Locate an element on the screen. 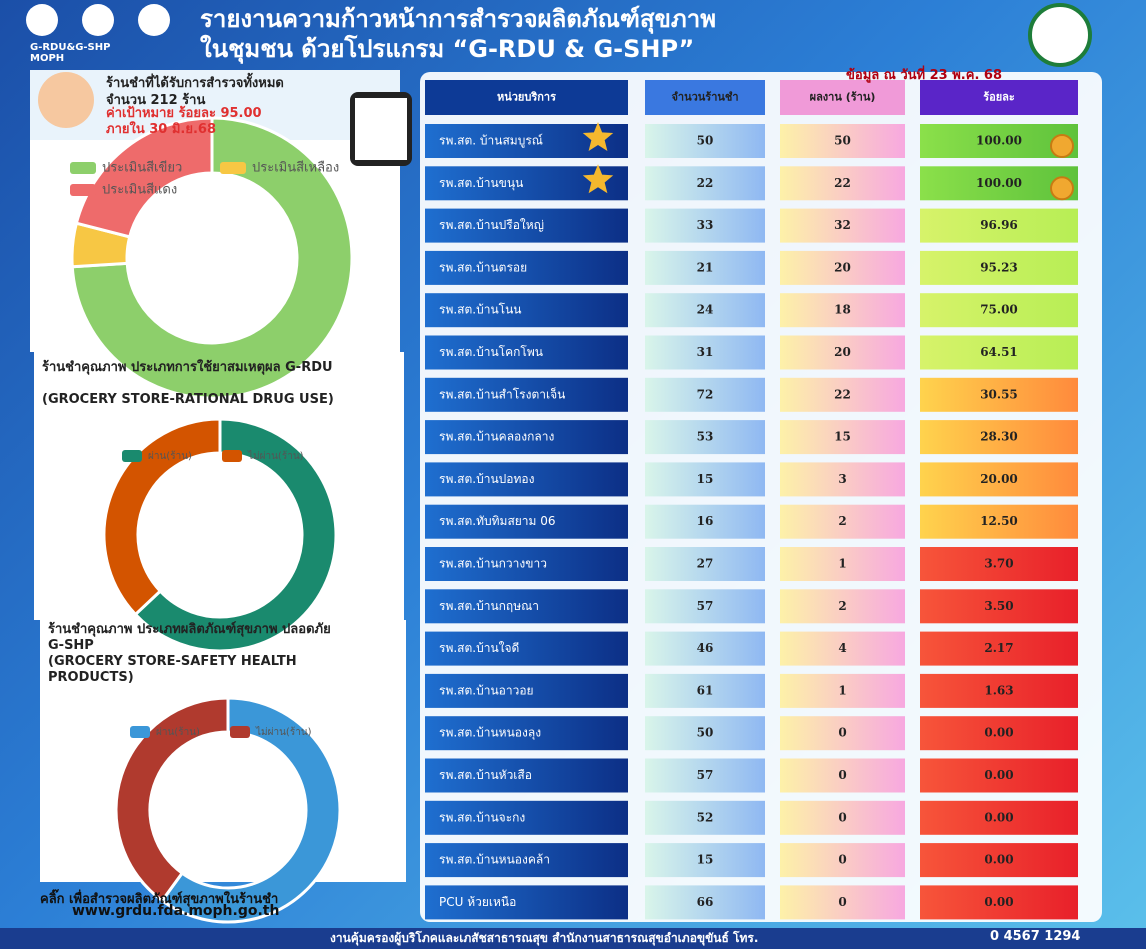 The height and width of the screenshot is (949, 1146). legend-label: ไม่ผ่าน(ร้าน) is located at coordinates (283, 732).